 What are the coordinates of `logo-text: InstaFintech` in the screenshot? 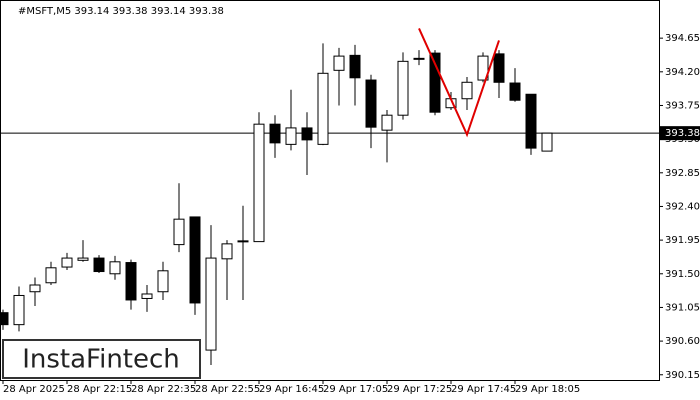 It's located at (101, 360).